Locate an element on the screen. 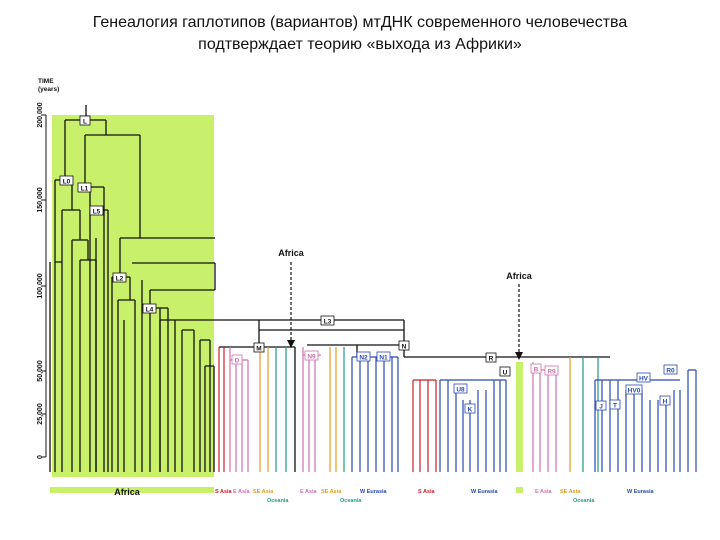  svg-text: L2 is located at coordinates (120, 279).